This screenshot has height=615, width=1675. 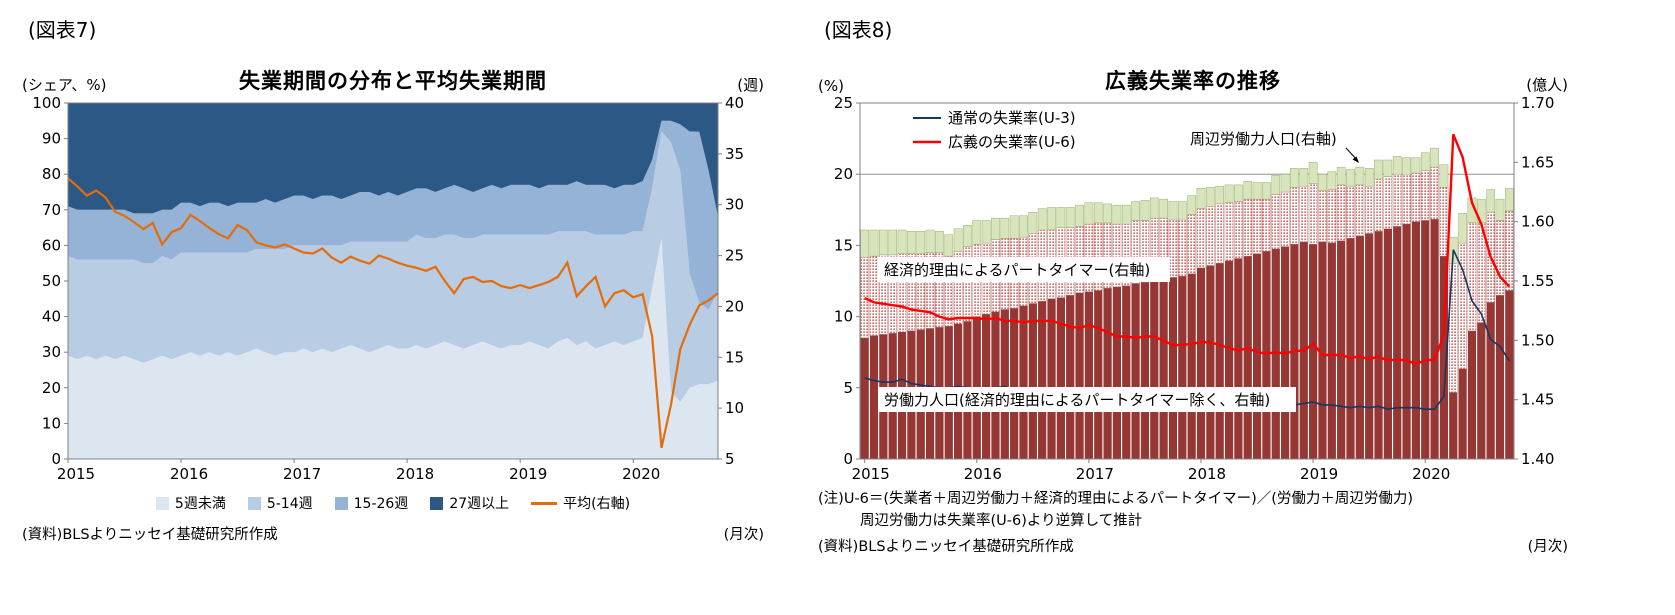 I want to click on svg-text: 1.40, so click(x=1537, y=459).